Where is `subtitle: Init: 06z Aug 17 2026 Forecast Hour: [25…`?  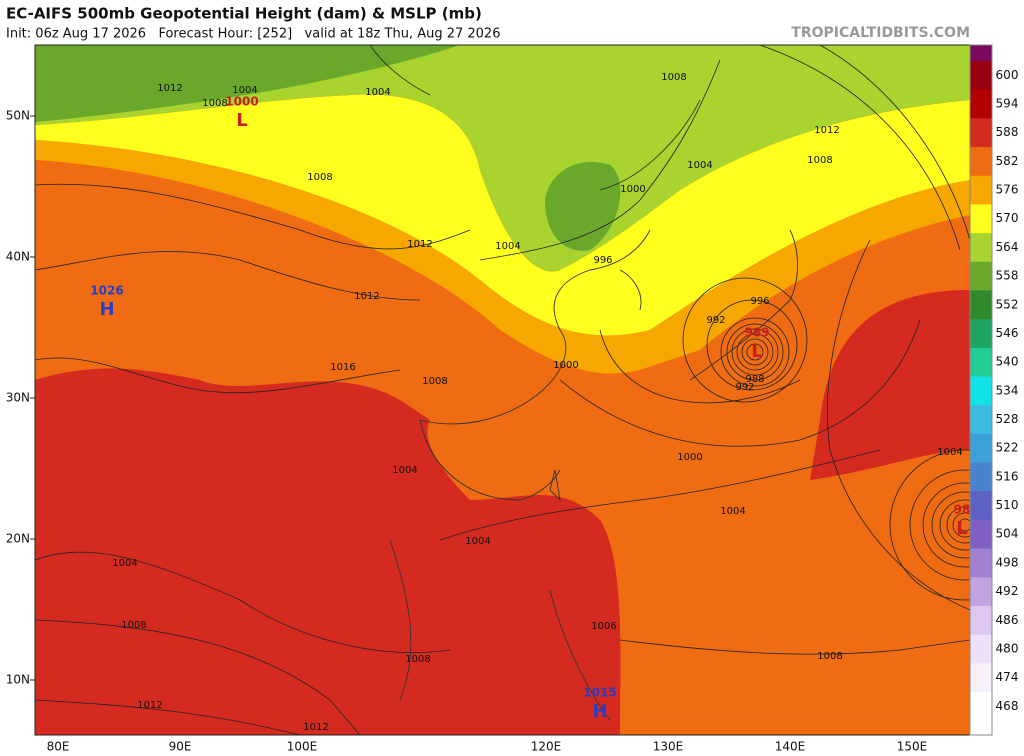
subtitle: Init: 06z Aug 17 2026 Forecast Hour: [25… is located at coordinates (253, 34).